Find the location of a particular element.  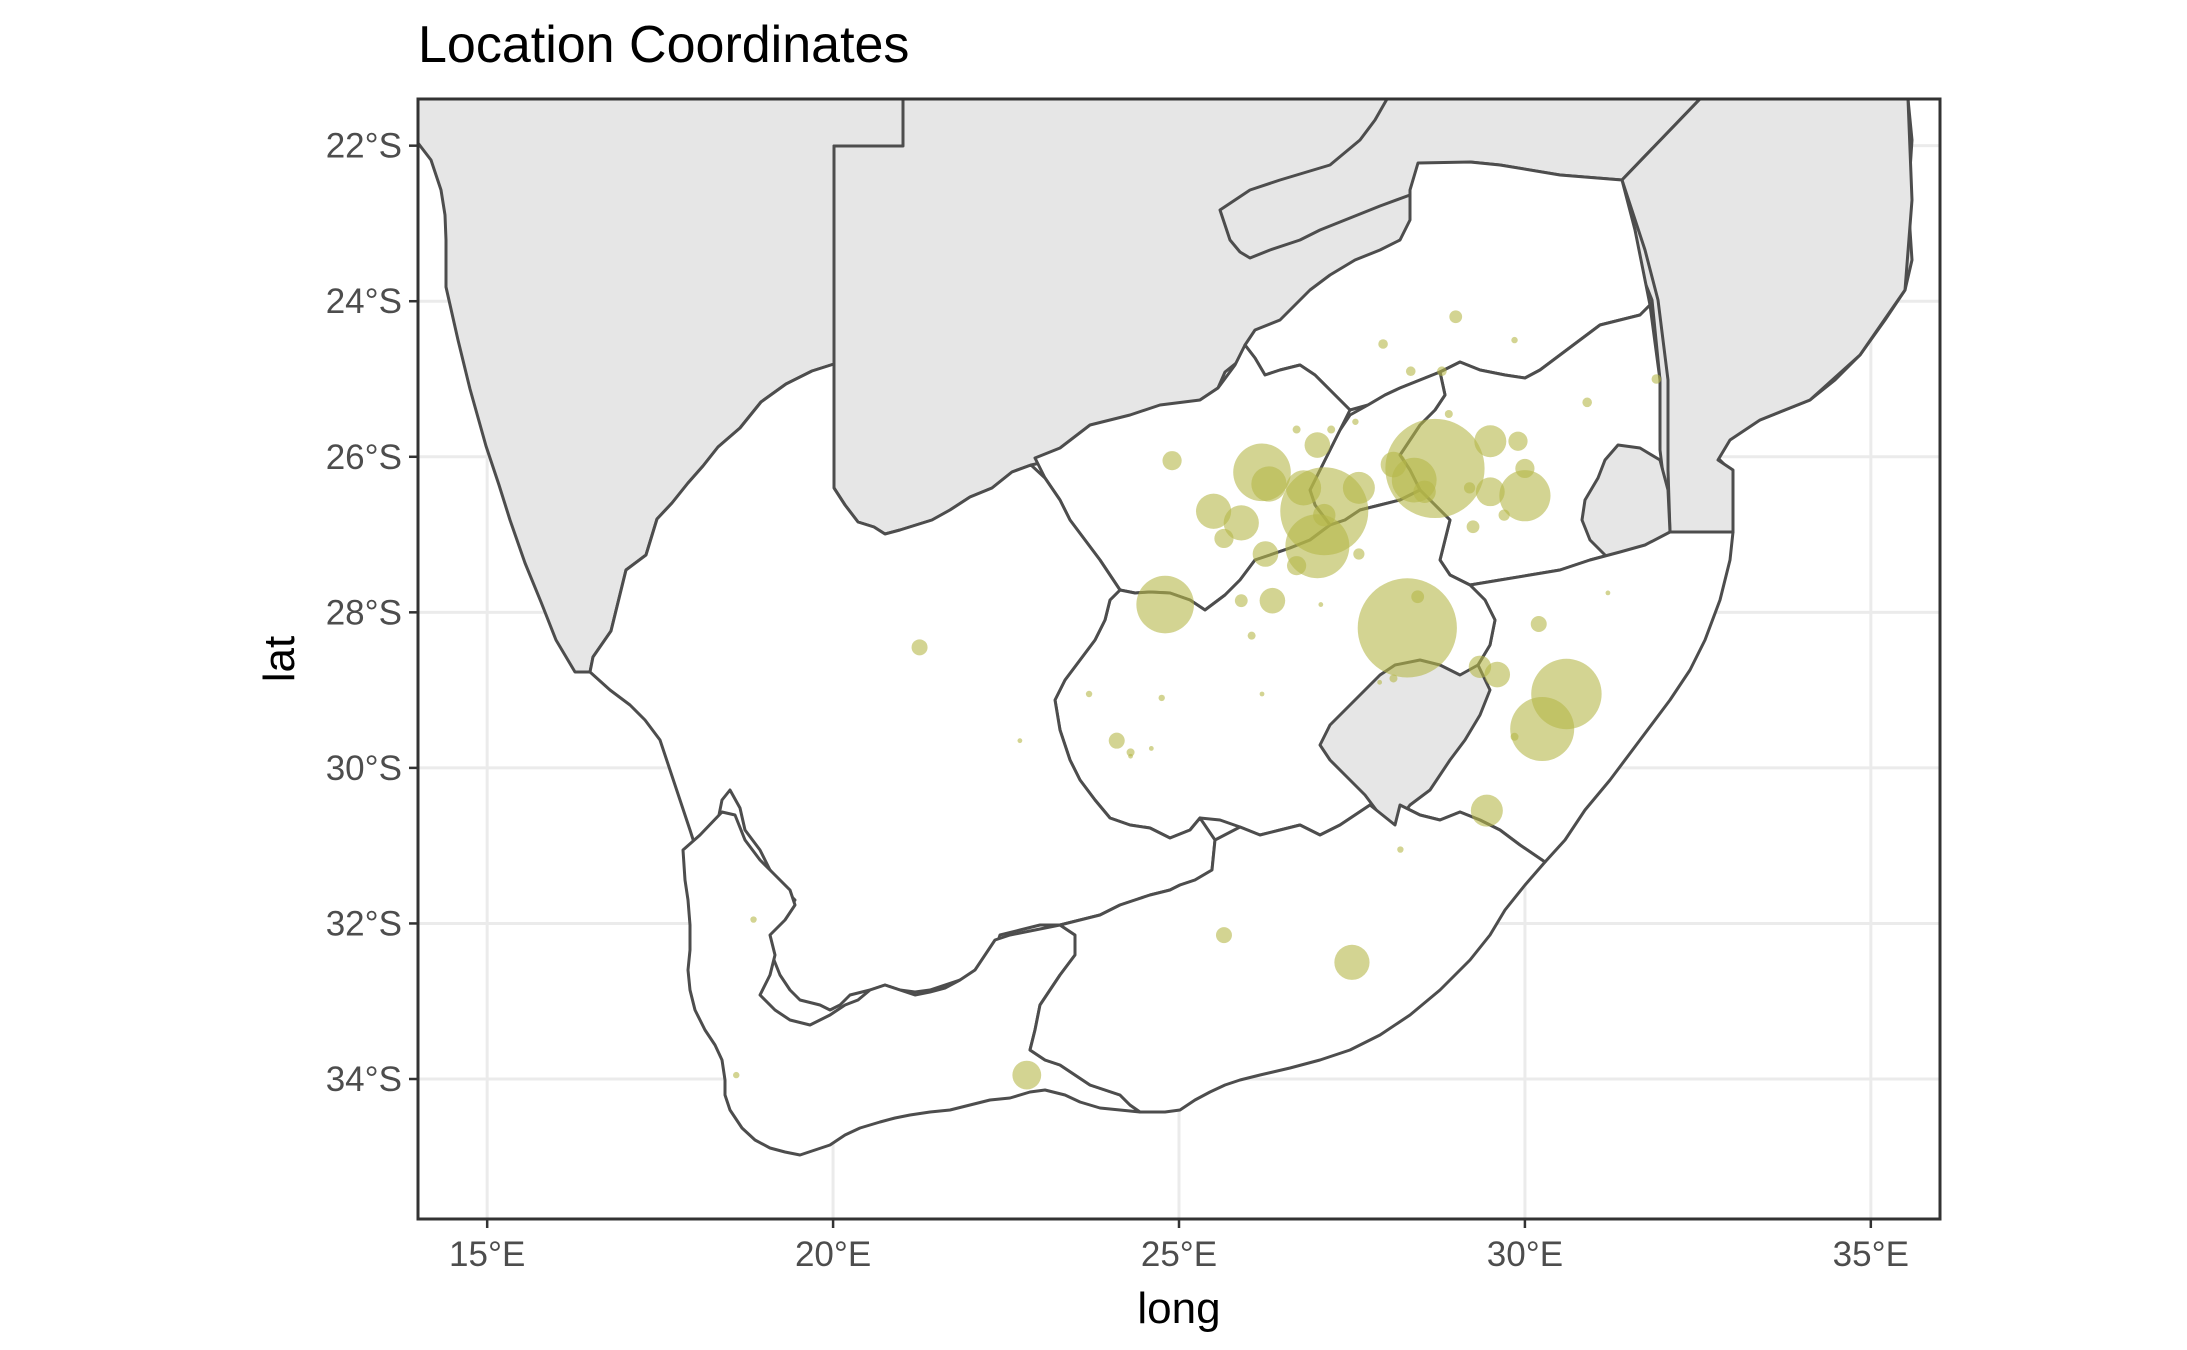

y-axis-title: lat is located at coordinates (279, 659).